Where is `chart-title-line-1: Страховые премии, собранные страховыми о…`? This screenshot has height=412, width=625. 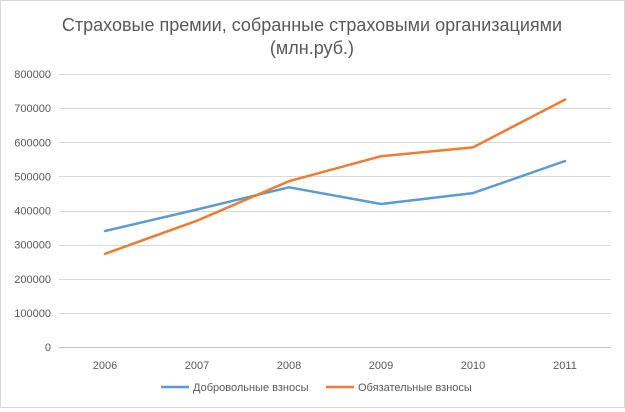
chart-title-line-1: Страховые премии, собранные страховыми о… is located at coordinates (312, 25).